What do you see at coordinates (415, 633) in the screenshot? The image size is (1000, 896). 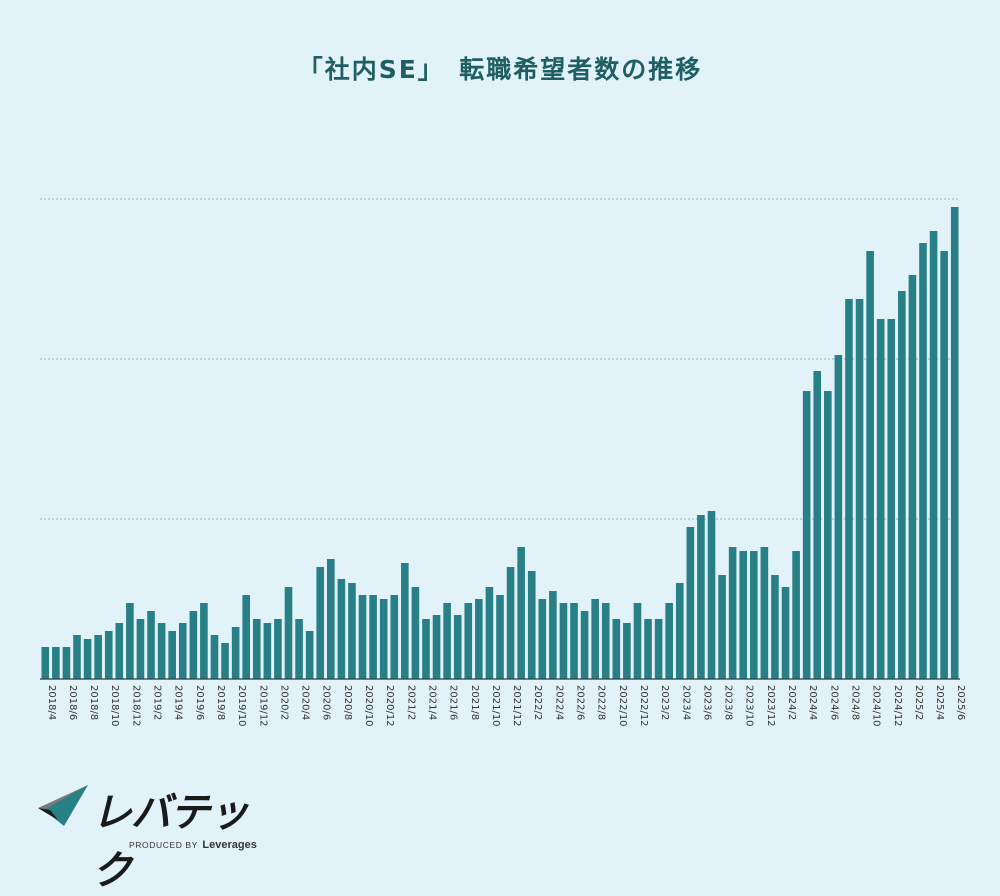 I see `bar-2021/3` at bounding box center [415, 633].